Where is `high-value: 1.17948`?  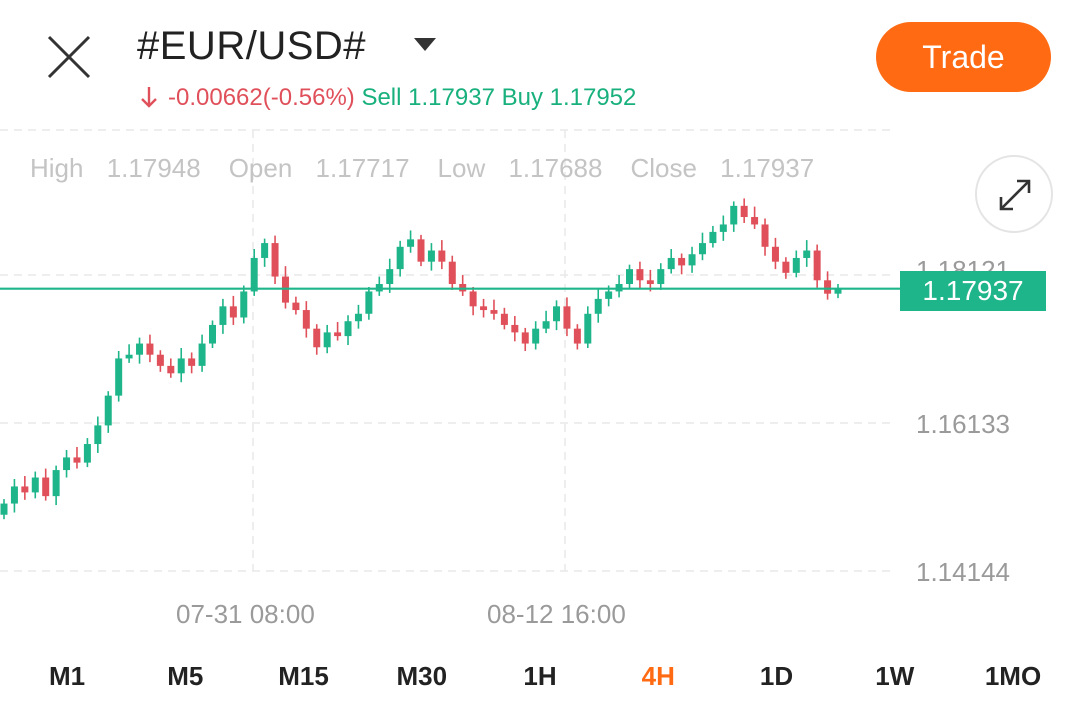 high-value: 1.17948 is located at coordinates (153, 168).